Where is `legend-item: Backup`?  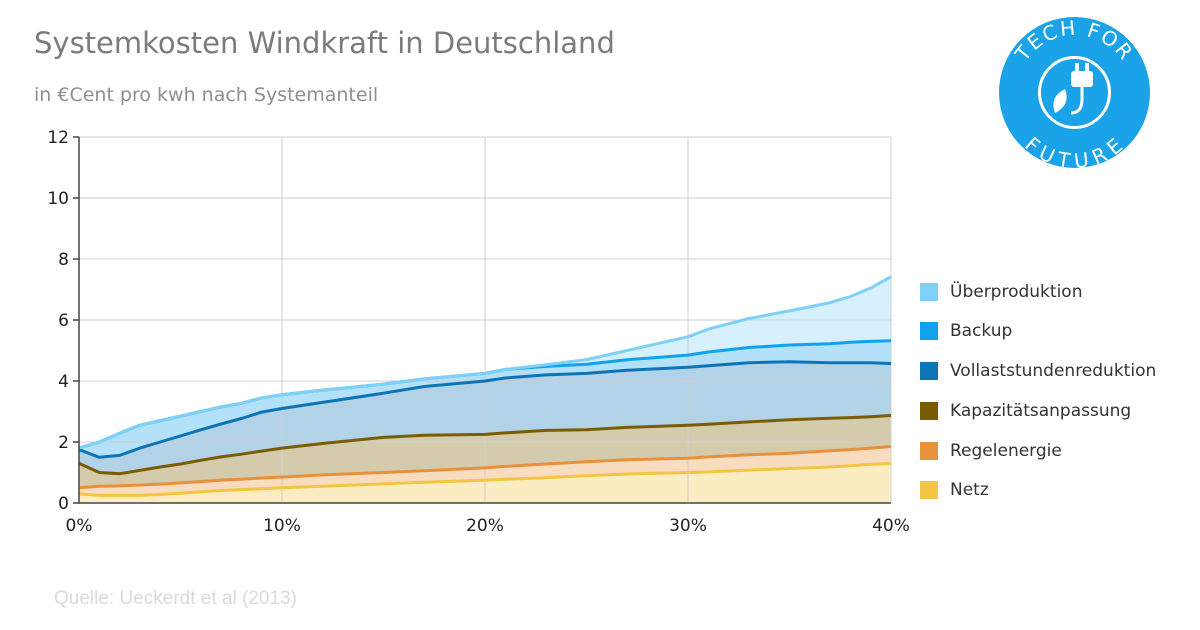
legend-item: Backup is located at coordinates (1038, 331).